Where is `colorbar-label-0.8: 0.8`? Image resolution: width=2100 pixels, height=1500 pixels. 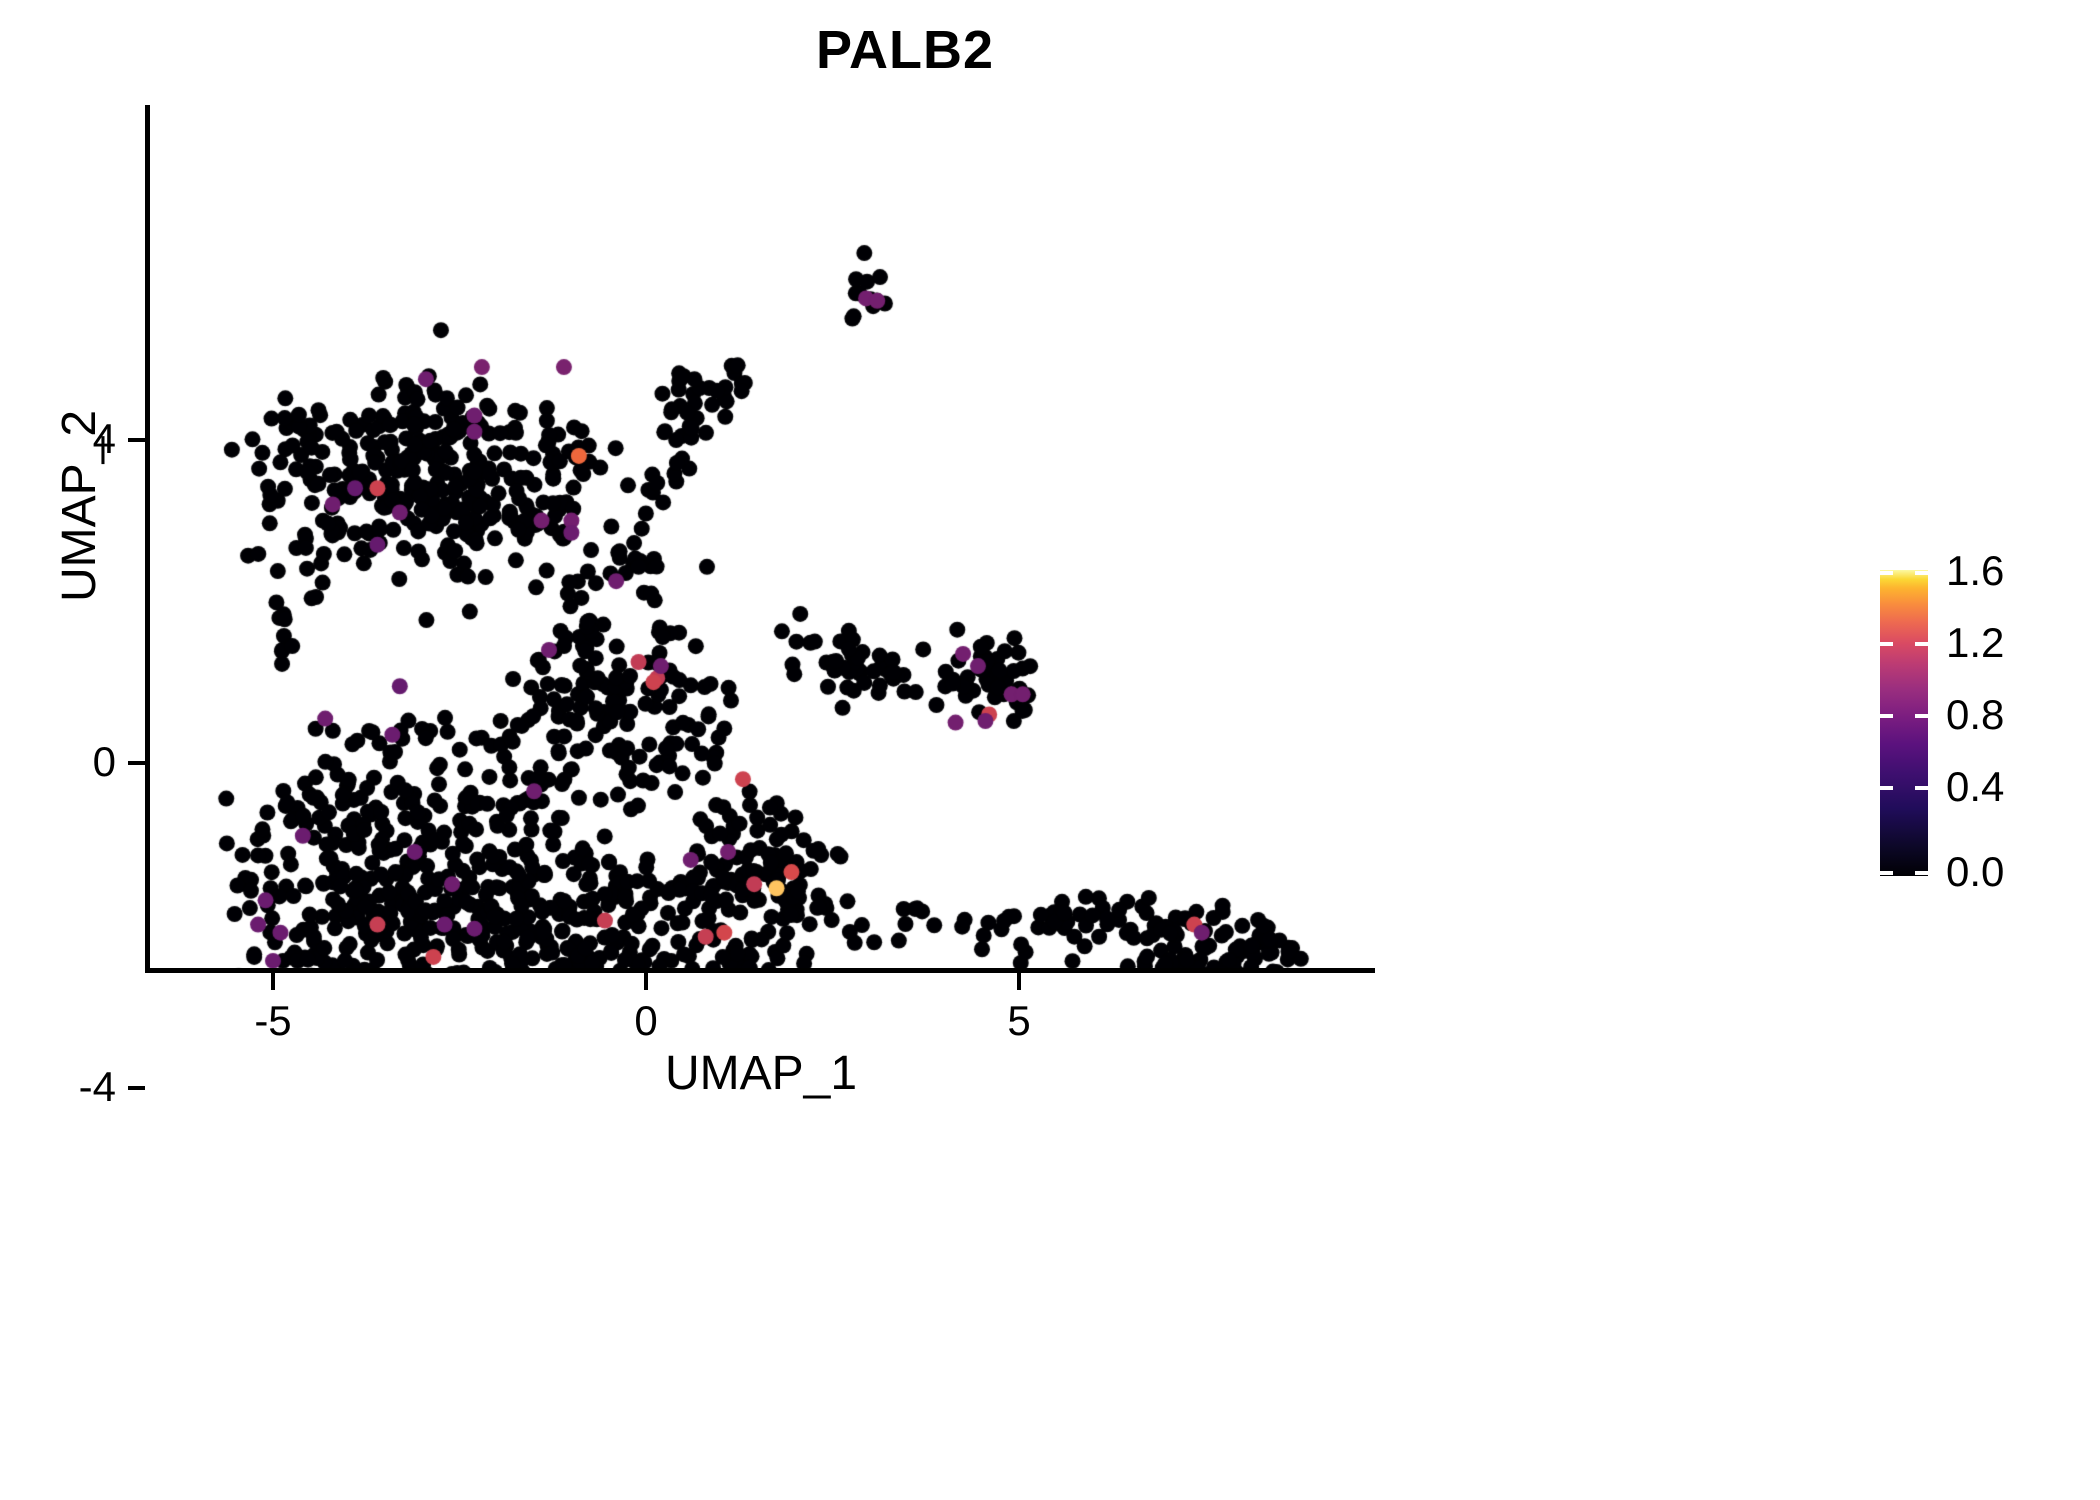
colorbar-label-0.8: 0.8 is located at coordinates (1975, 714).